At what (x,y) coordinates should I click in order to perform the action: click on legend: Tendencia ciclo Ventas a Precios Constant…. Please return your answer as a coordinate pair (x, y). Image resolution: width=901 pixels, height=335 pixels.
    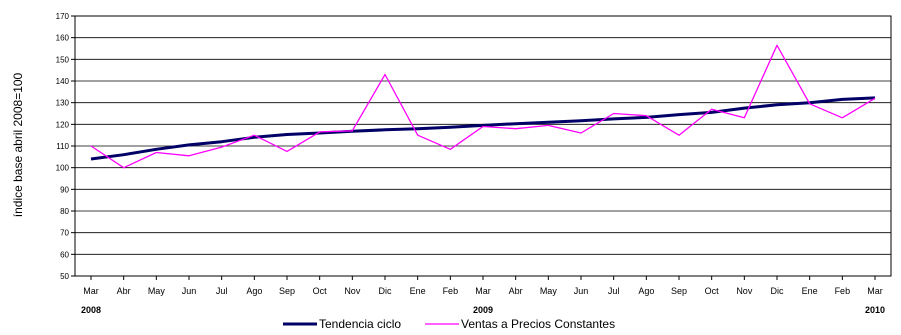
    Looking at the image, I should click on (449, 324).